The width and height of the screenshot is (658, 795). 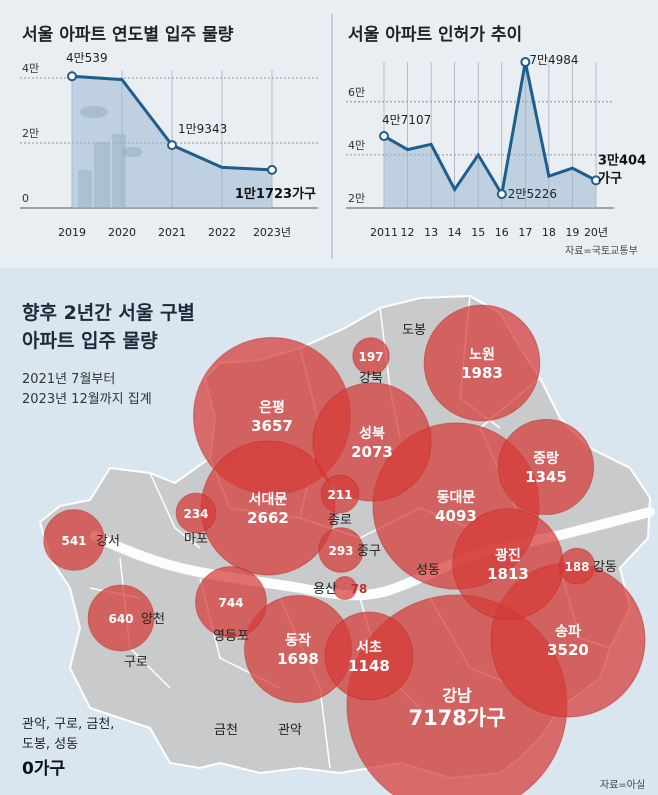 What do you see at coordinates (623, 785) in the screenshot?
I see `map-source: 자료=아실` at bounding box center [623, 785].